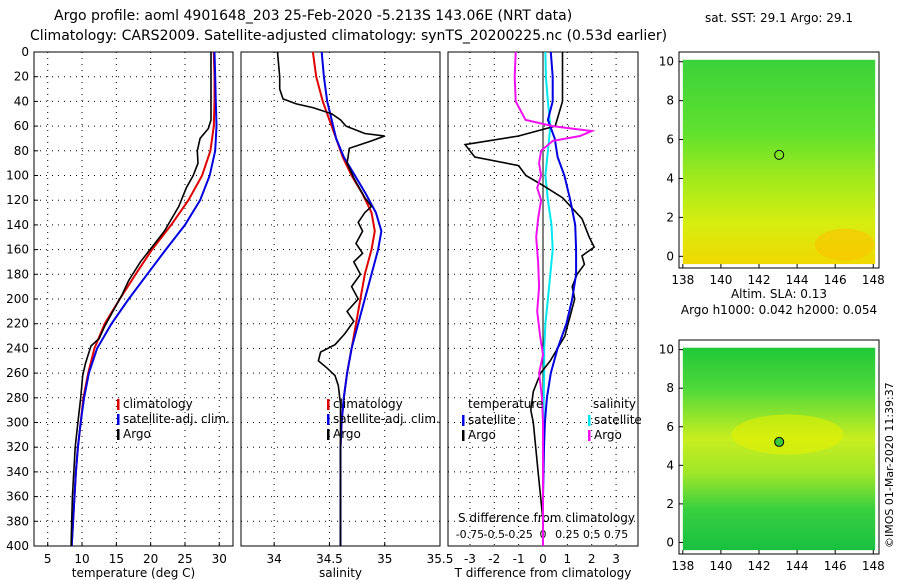  I want to click on y-tick-label: 8, so click(670, 101).